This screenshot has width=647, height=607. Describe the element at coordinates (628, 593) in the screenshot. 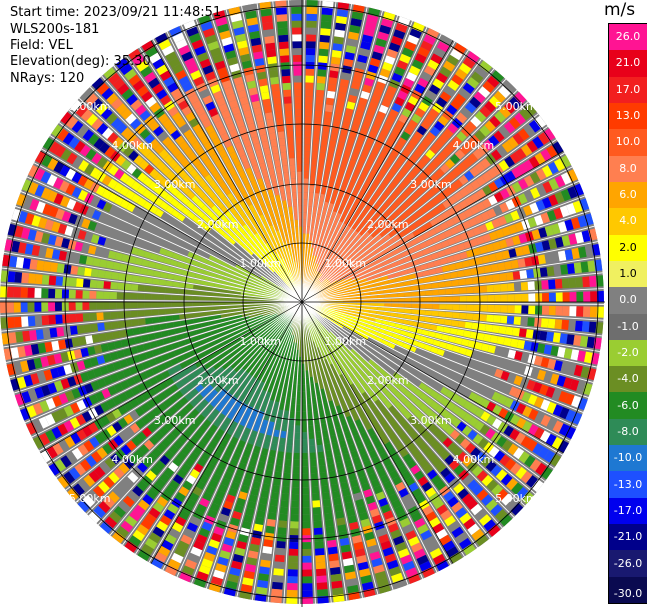

I see `colorbar-label: -30.0` at that location.